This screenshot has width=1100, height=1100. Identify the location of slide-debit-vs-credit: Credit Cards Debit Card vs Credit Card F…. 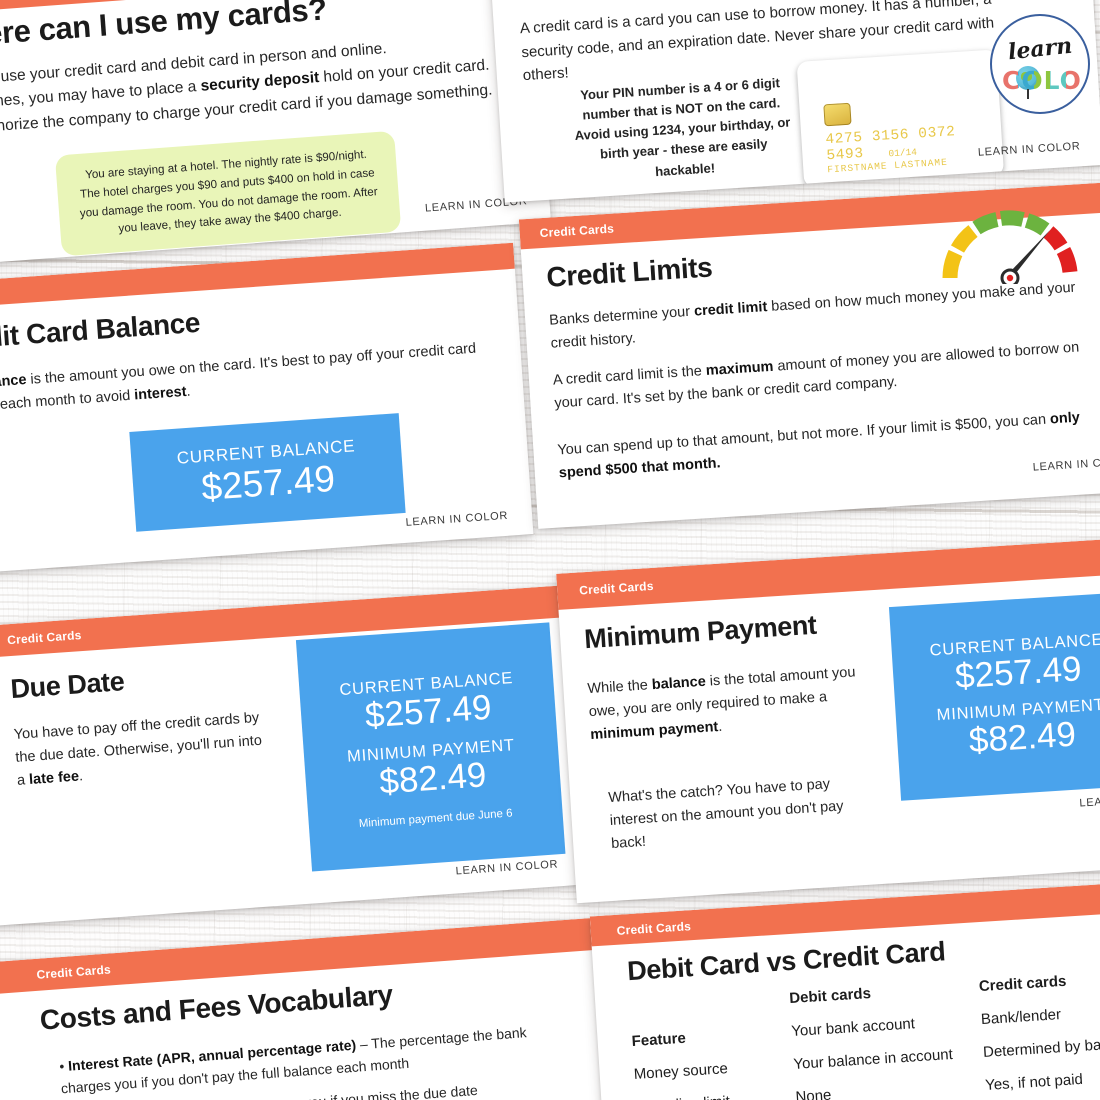
(844, 990).